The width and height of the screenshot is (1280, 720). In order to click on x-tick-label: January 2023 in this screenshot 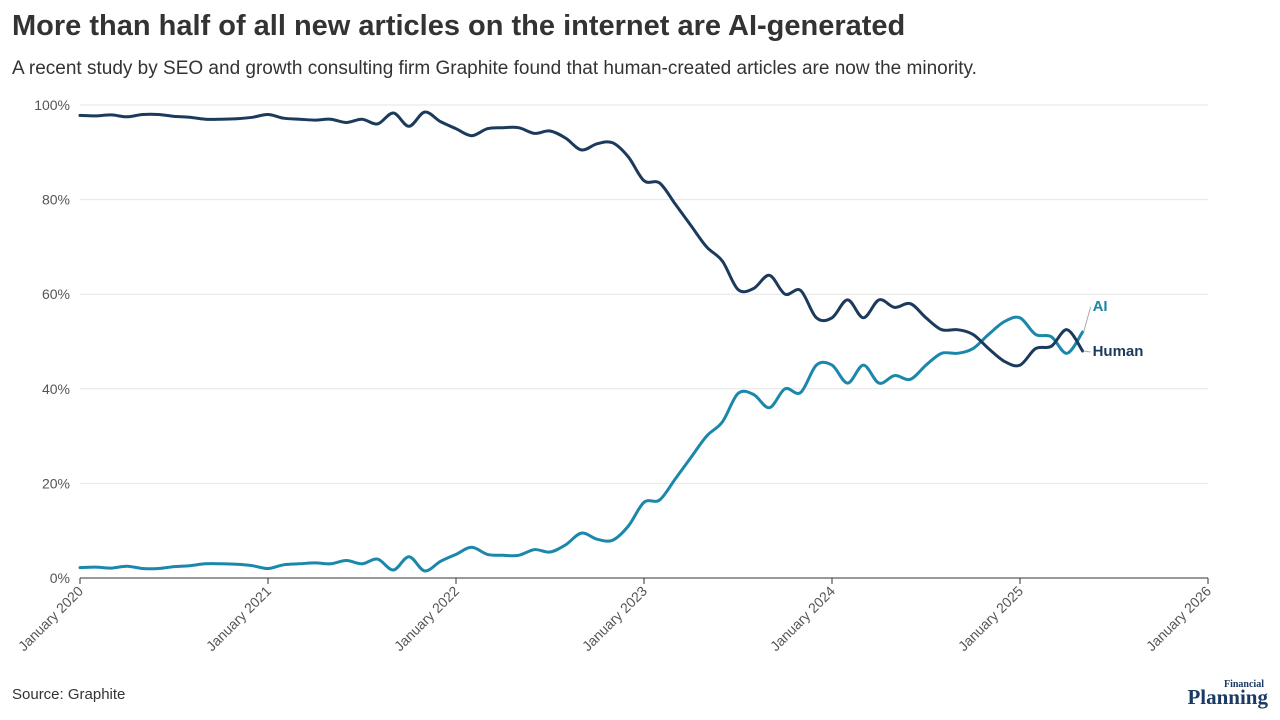, I will do `click(614, 618)`.